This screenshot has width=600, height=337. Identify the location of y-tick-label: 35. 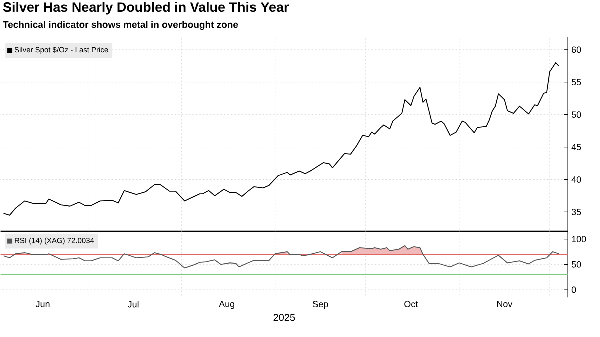
(577, 212).